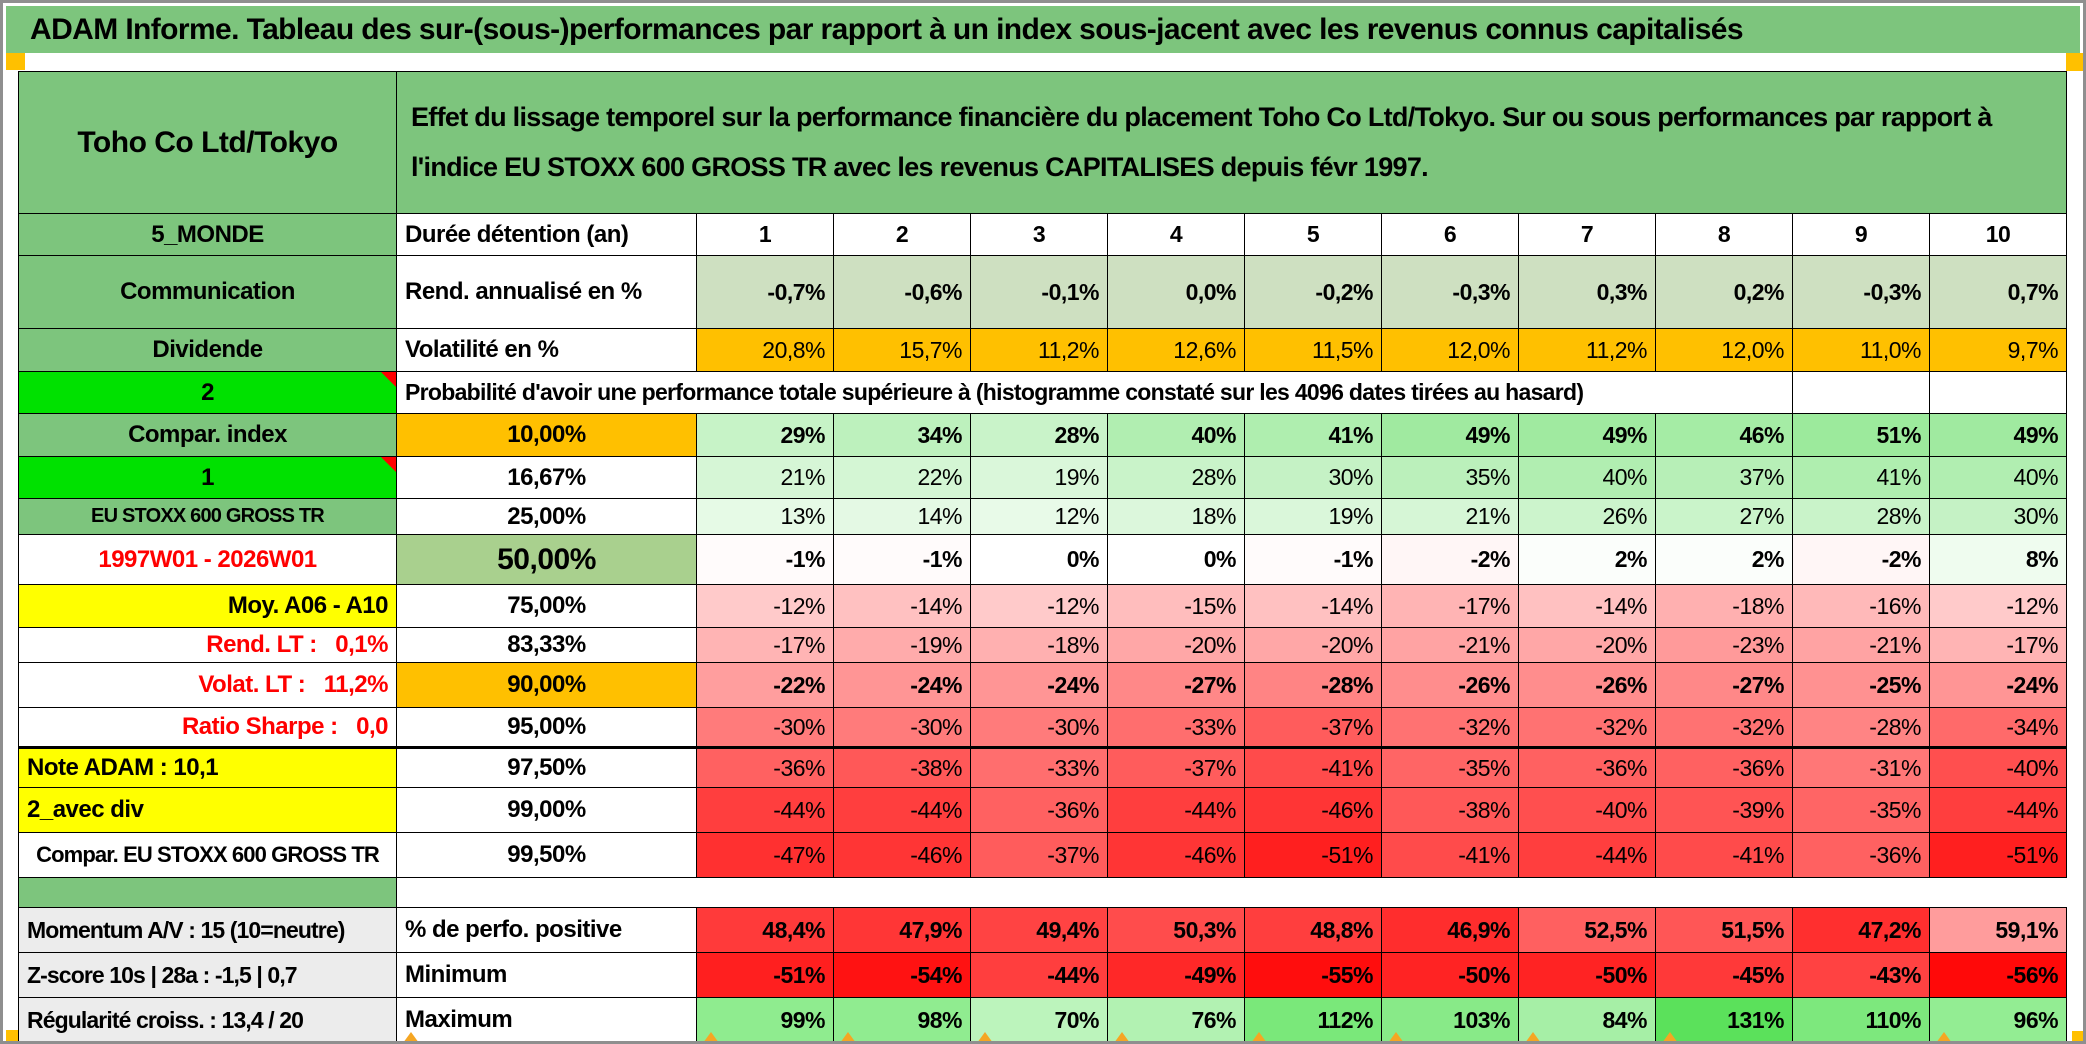  What do you see at coordinates (207, 1019) in the screenshot?
I see `row-label-cell: Régularité croiss. : 13,4 / 20` at bounding box center [207, 1019].